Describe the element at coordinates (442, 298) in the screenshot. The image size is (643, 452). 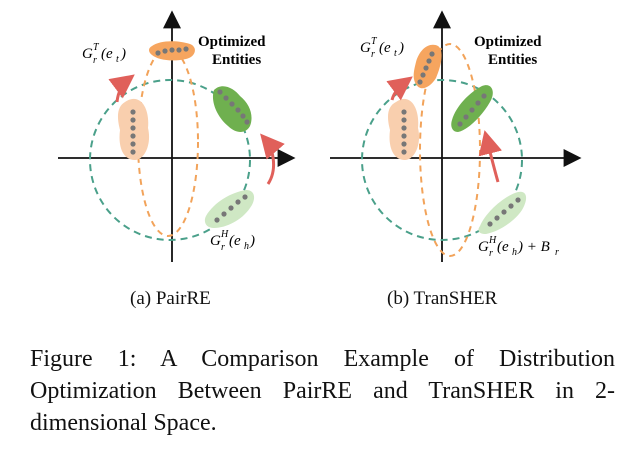
I see `subcaption-b: (b) TranSHER` at that location.